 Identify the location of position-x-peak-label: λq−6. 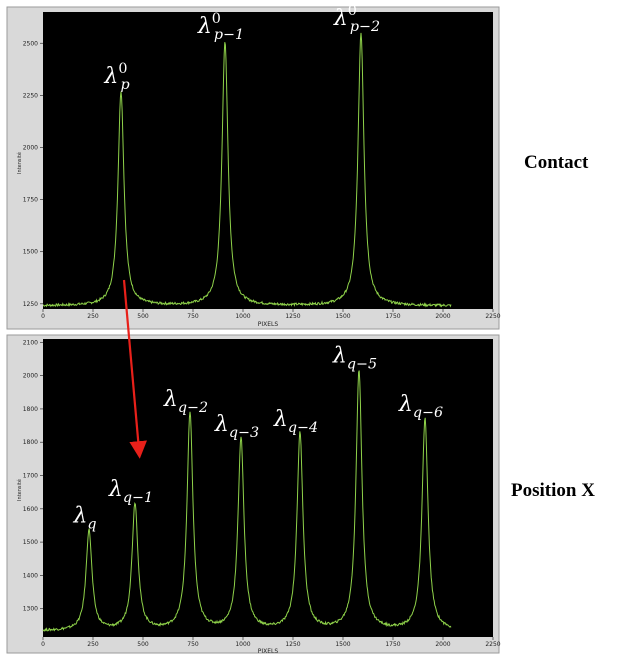
(420, 406).